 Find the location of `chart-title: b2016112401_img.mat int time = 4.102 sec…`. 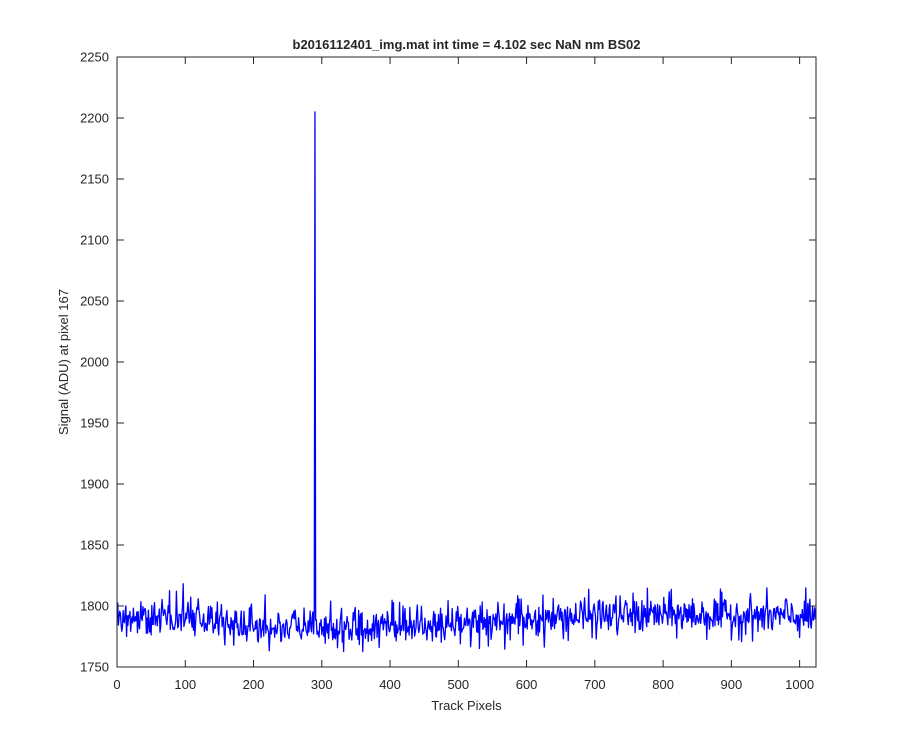

chart-title: b2016112401_img.mat int time = 4.102 sec… is located at coordinates (467, 44).